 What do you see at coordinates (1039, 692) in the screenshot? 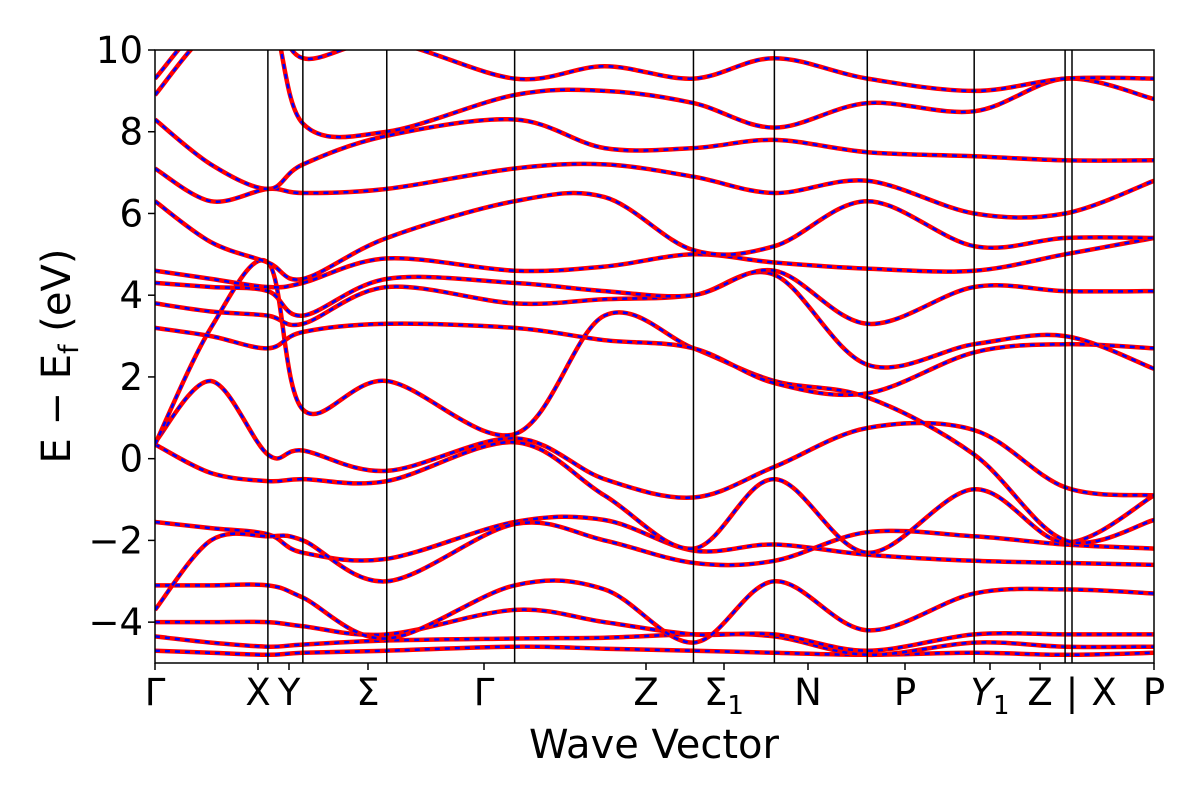
I see `x-tick-label-10: Z` at bounding box center [1039, 692].